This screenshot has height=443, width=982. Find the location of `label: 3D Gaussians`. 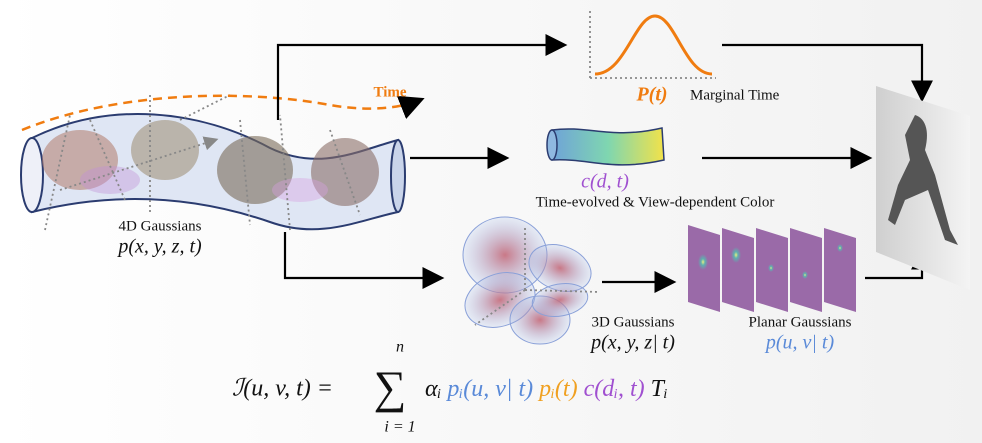

label: 3D Gaussians is located at coordinates (633, 322).